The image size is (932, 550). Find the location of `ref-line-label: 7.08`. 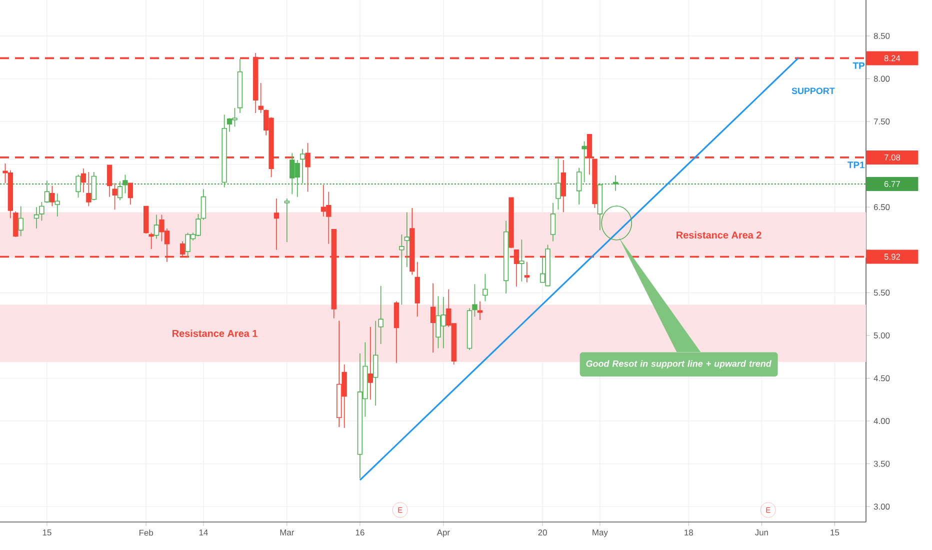

ref-line-label: 7.08 is located at coordinates (892, 157).